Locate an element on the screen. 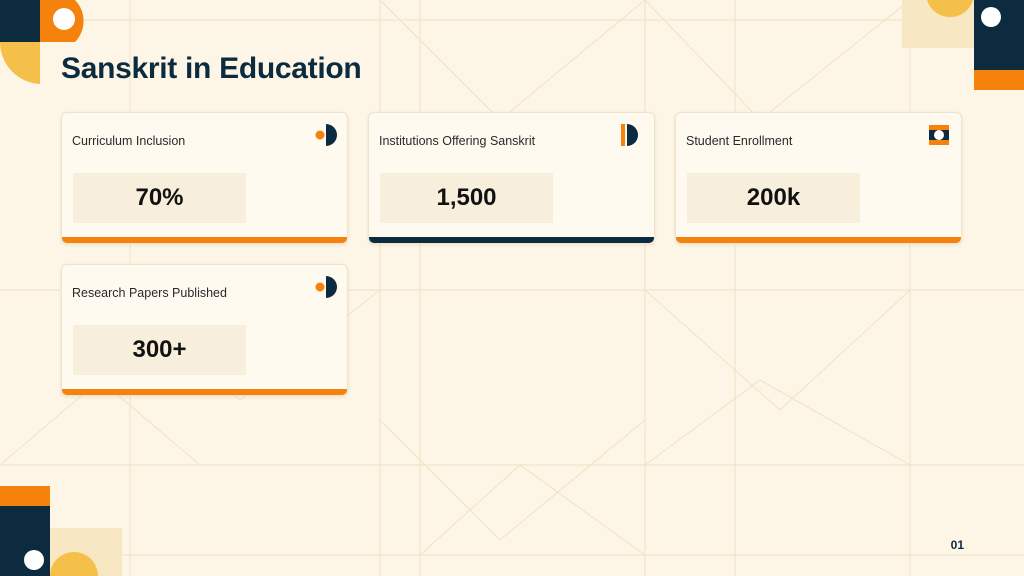  page-number: 01 is located at coordinates (957, 545).